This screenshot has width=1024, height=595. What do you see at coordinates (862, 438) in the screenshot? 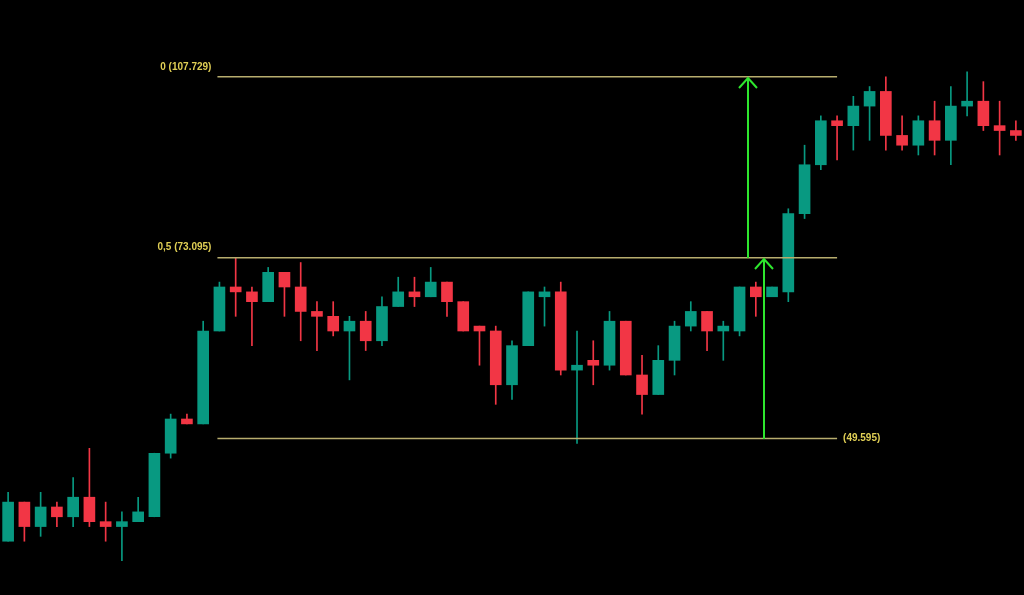
I see `annotation: (49.595)` at bounding box center [862, 438].